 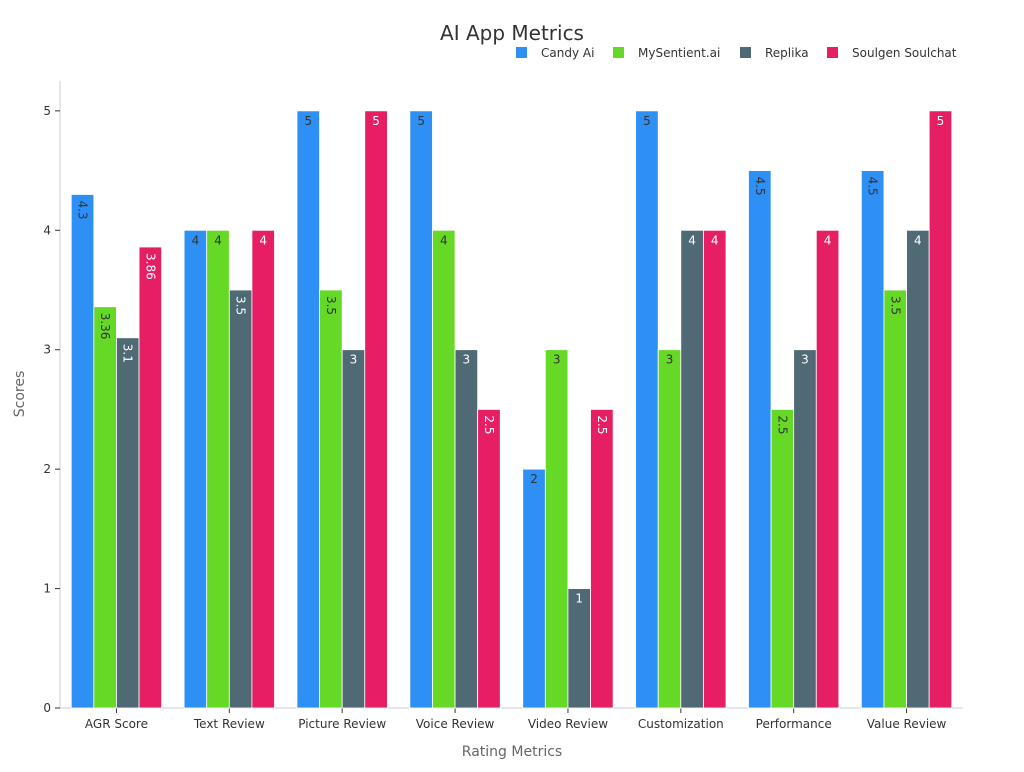 What do you see at coordinates (455, 724) in the screenshot?
I see `x-tick-label: Voice Review` at bounding box center [455, 724].